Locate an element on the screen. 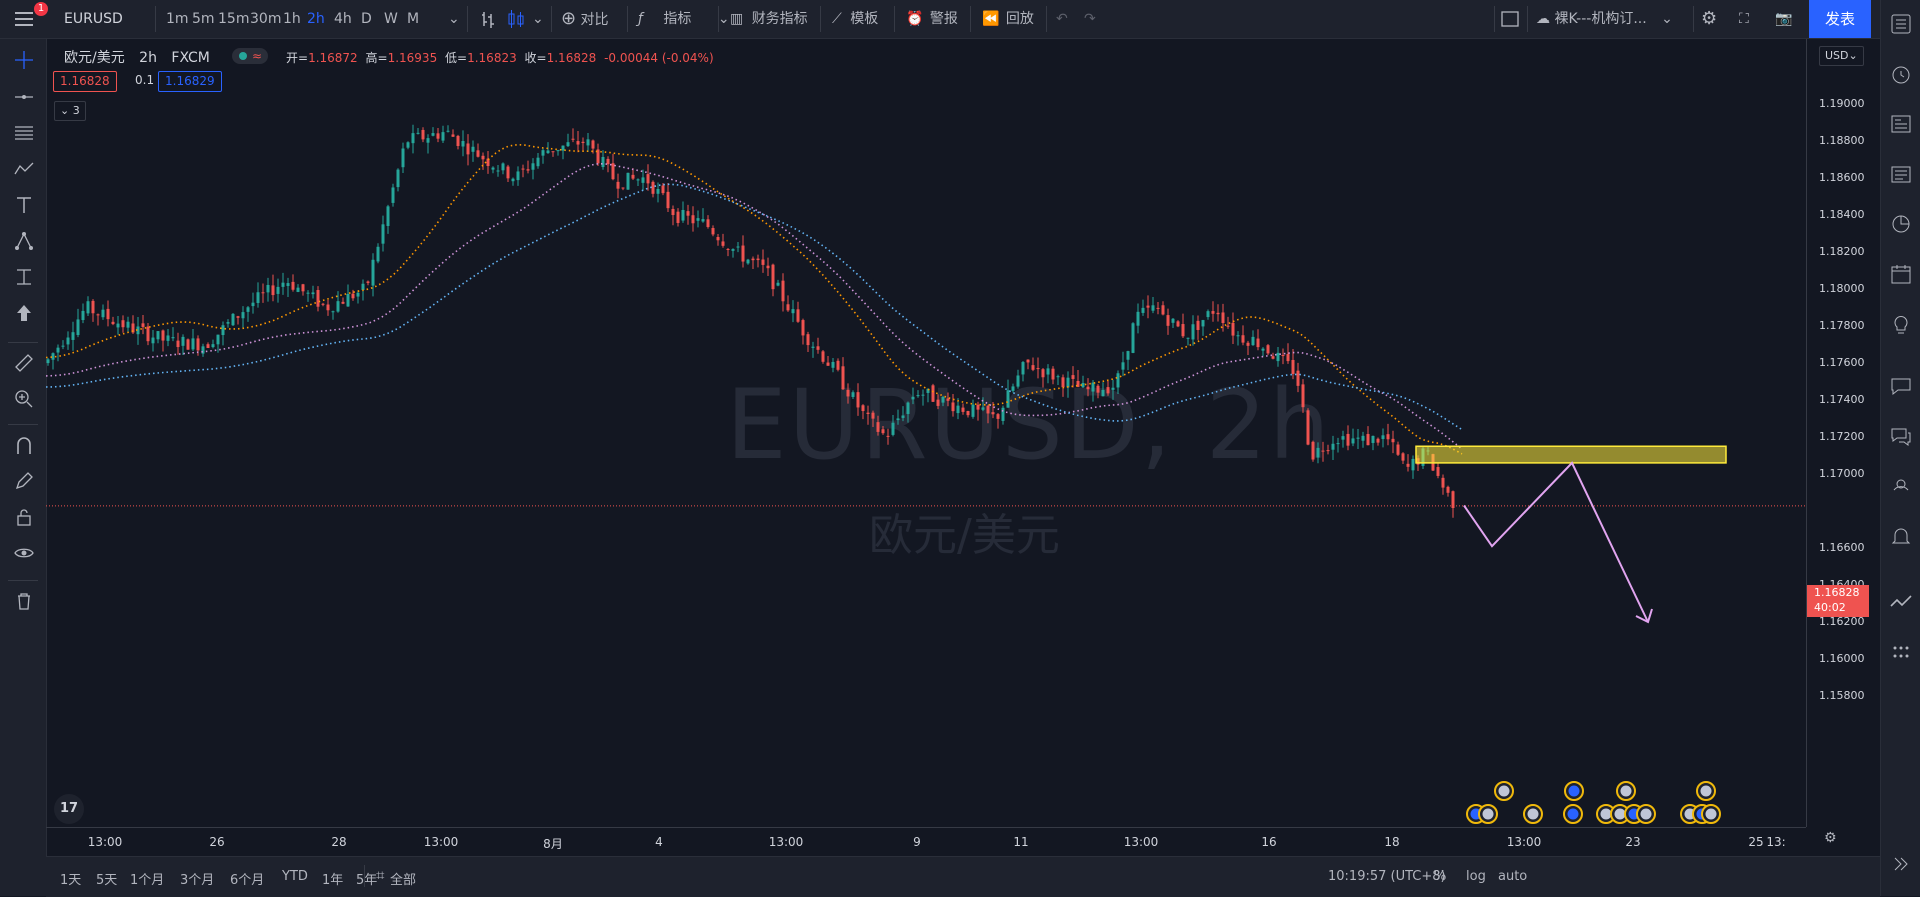  templates-button: ⟋ 模板 is located at coordinates (855, 19).